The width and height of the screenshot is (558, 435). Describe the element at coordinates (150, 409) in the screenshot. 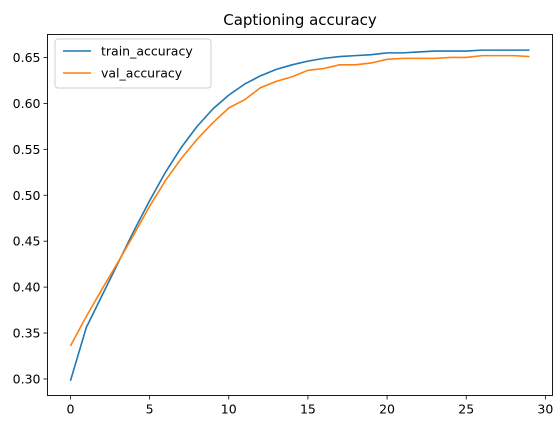

I see `x-tick-label: 5` at that location.